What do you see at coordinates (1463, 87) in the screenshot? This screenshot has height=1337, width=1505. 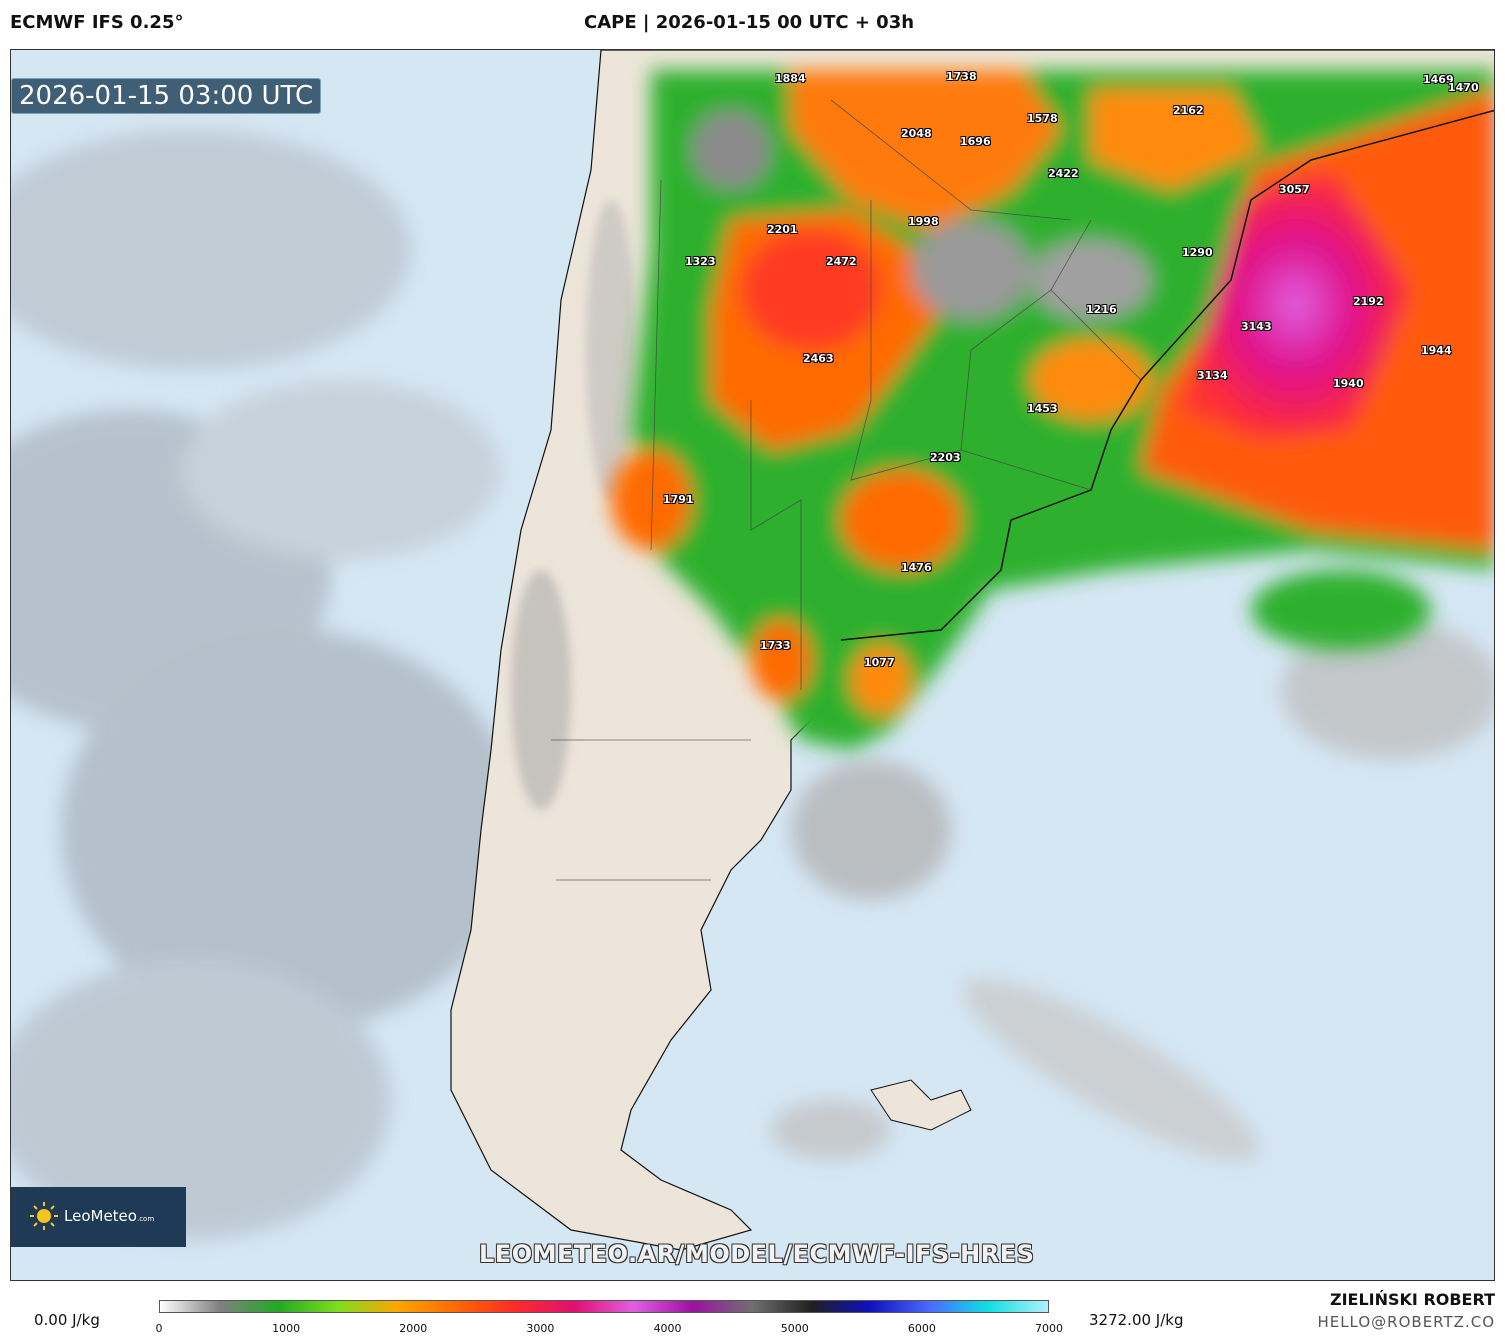 I see `cape-value-label: 1470` at bounding box center [1463, 87].